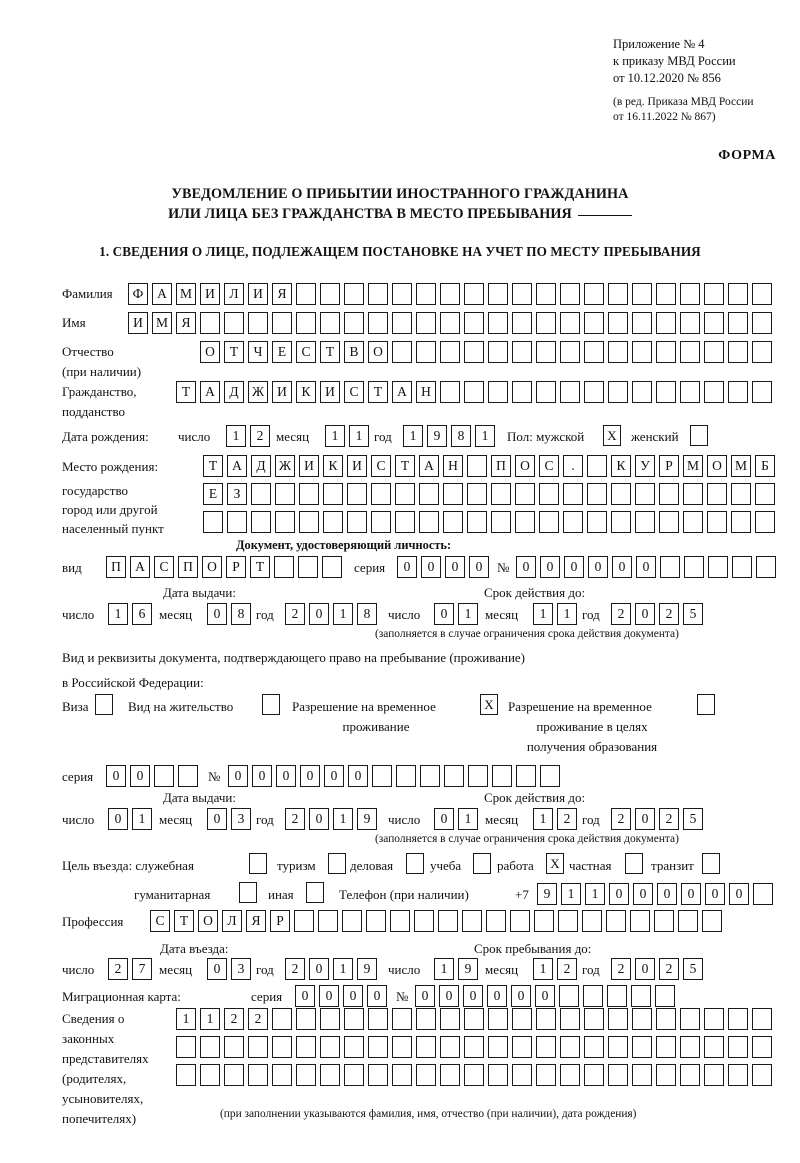 The height and width of the screenshot is (1163, 800). Describe the element at coordinates (237, 466) in the screenshot. I see `char-cell: А` at that location.